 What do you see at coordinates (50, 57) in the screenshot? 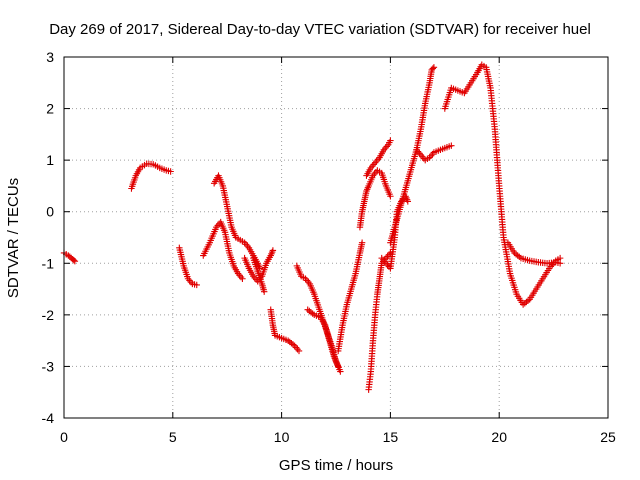
I see `y-tick-label: 3` at bounding box center [50, 57].